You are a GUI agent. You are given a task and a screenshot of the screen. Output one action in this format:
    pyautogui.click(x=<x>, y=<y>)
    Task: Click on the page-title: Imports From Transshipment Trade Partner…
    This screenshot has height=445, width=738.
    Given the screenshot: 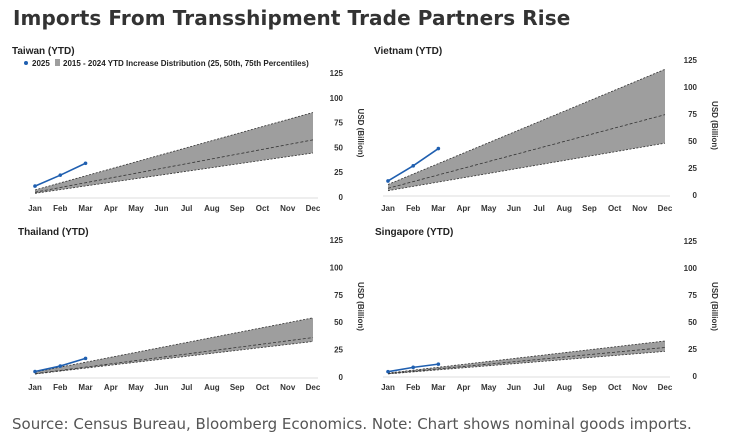 What is the action you would take?
    pyautogui.click(x=292, y=18)
    